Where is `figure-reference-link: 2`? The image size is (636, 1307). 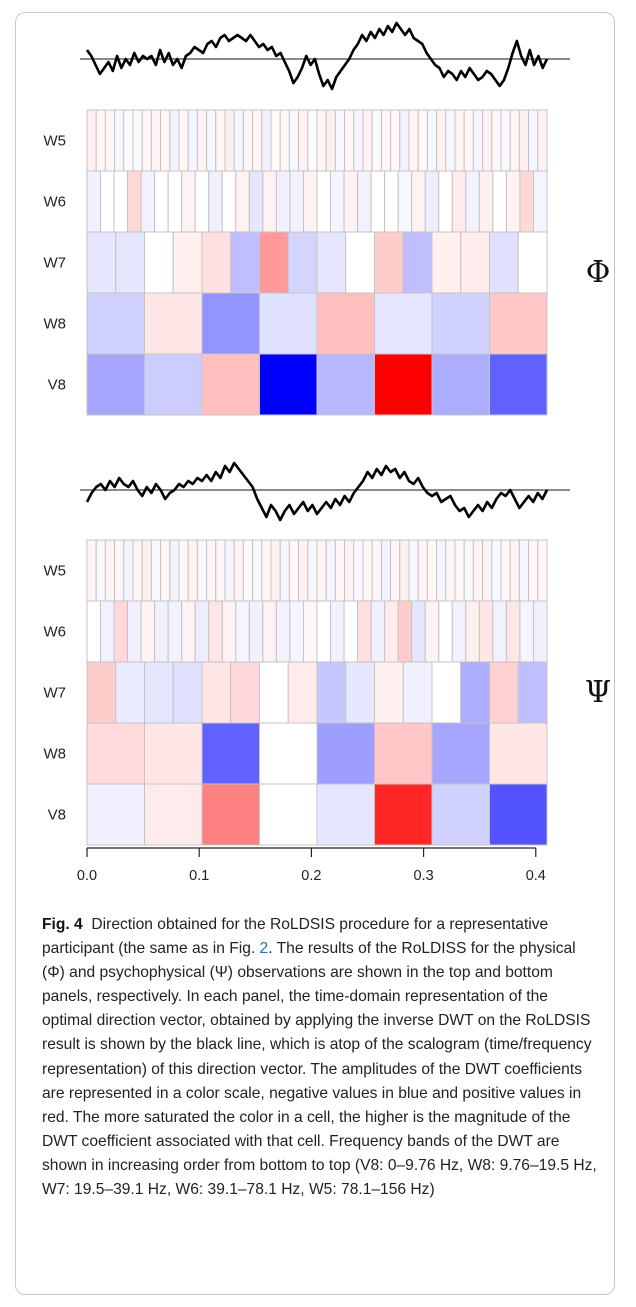 figure-reference-link: 2 is located at coordinates (264, 949).